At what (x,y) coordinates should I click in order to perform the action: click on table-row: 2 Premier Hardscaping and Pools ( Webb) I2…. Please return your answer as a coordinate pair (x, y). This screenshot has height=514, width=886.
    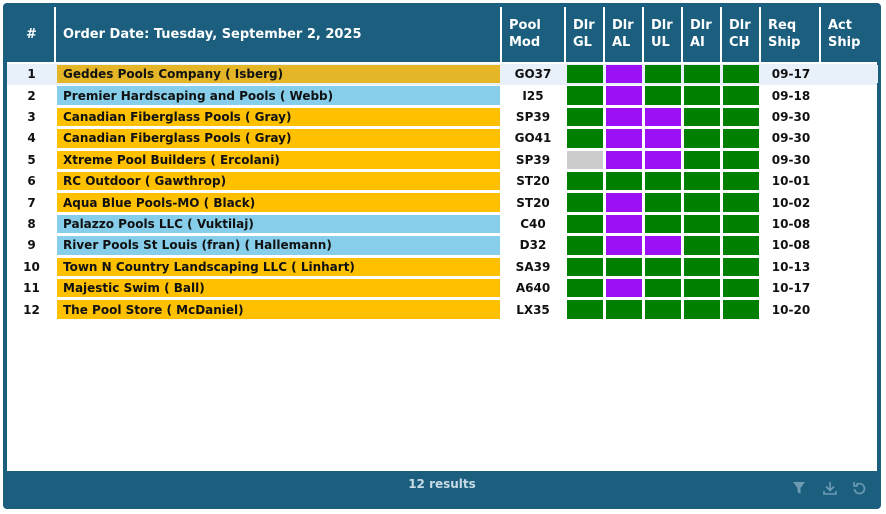
    Looking at the image, I should click on (442, 95).